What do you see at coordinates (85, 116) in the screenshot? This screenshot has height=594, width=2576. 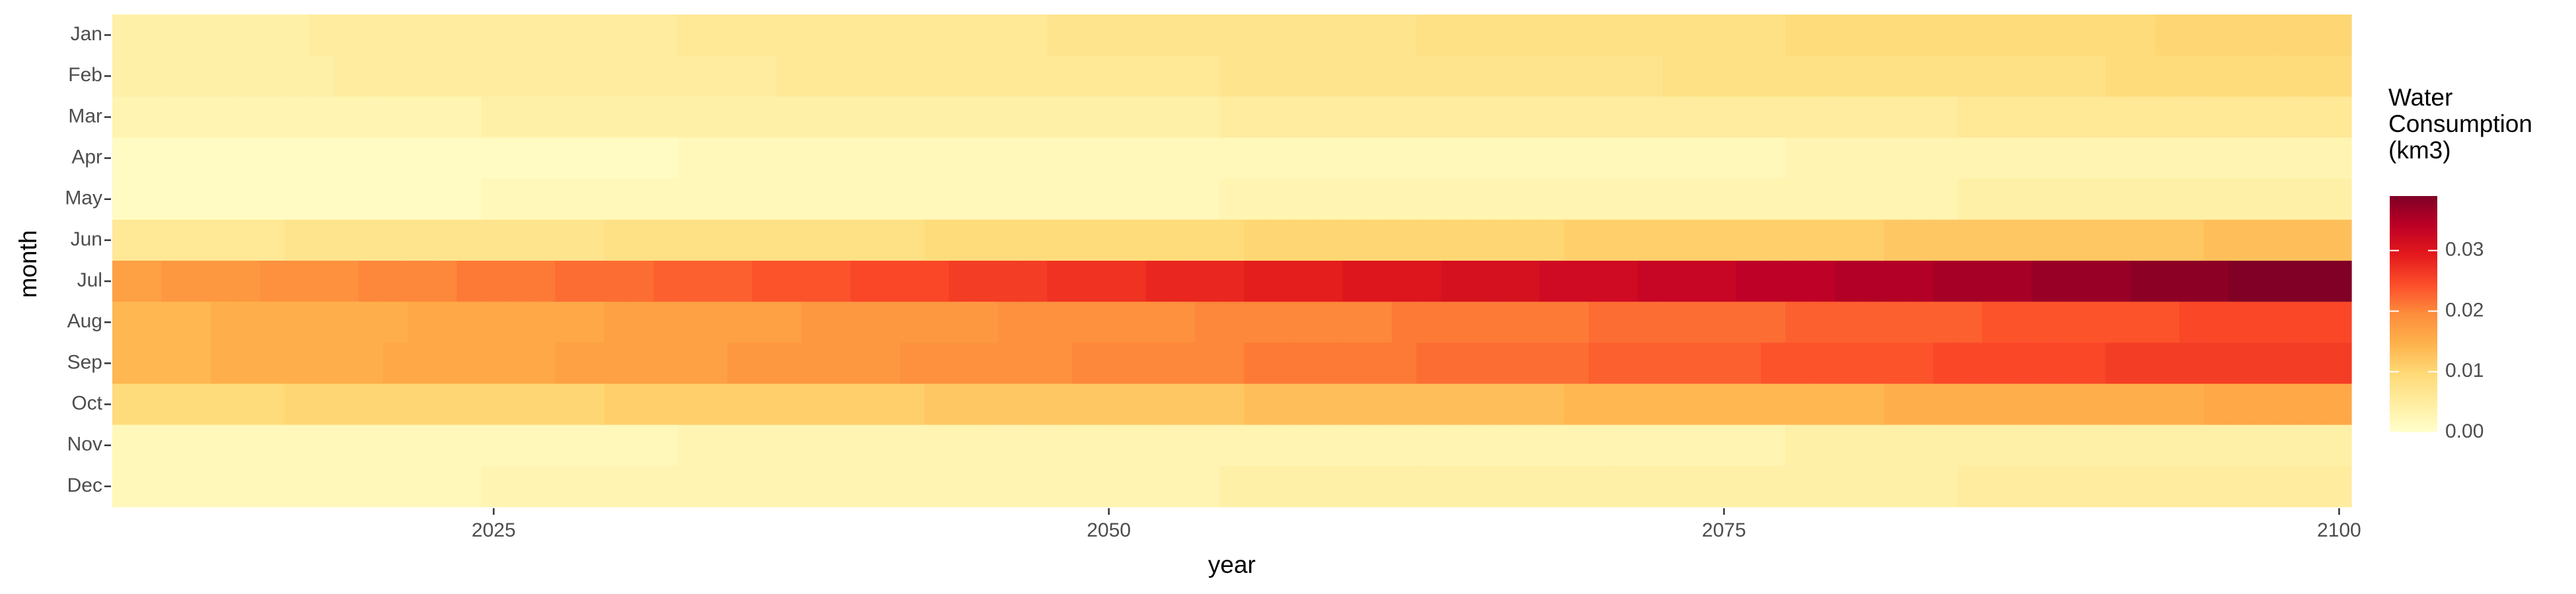 I see `y-tick-label: Mar` at bounding box center [85, 116].